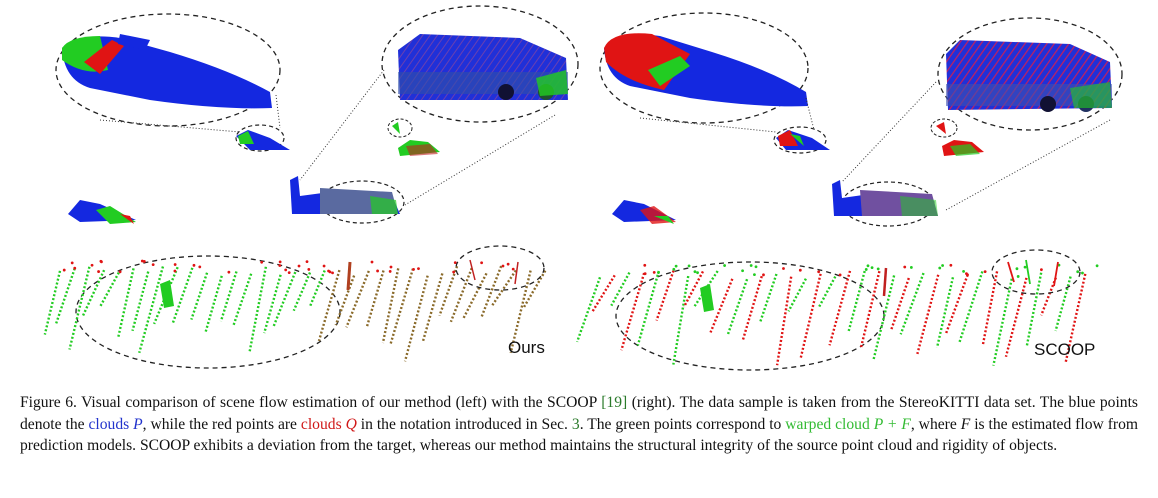  I want to click on caption-symbol-q: Q, so click(351, 424).